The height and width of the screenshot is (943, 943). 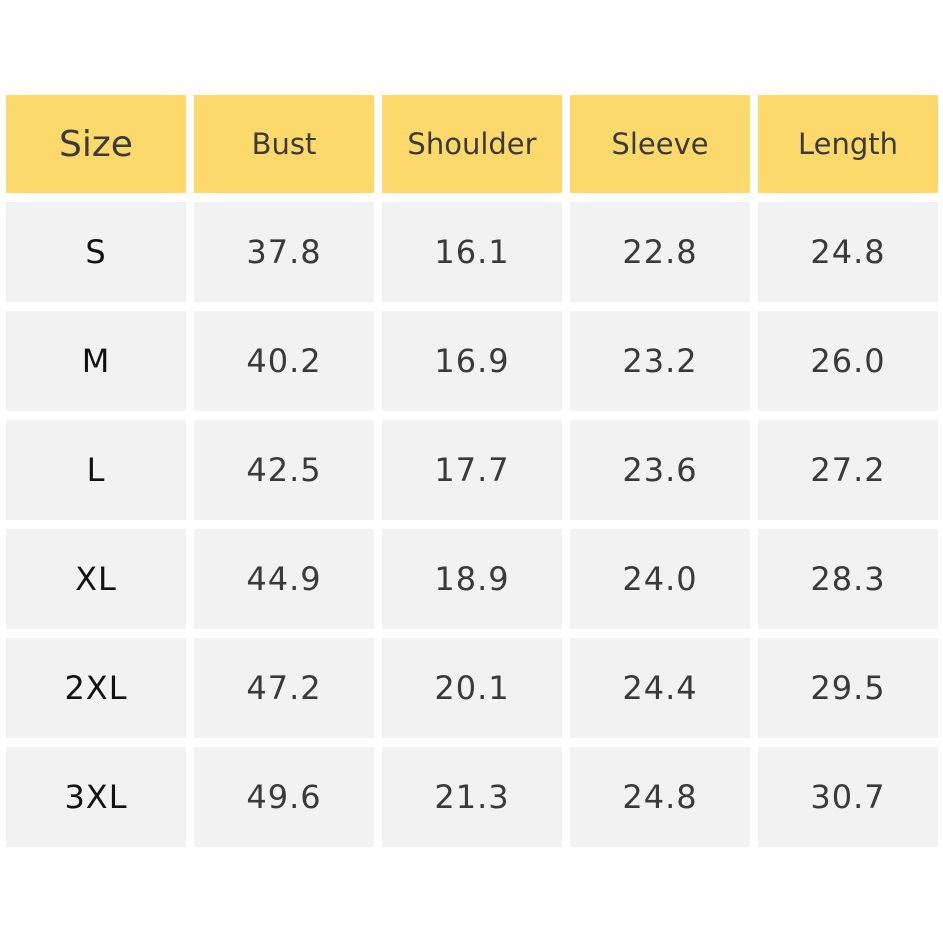 I want to click on measure-cell: 23.2, so click(x=660, y=361).